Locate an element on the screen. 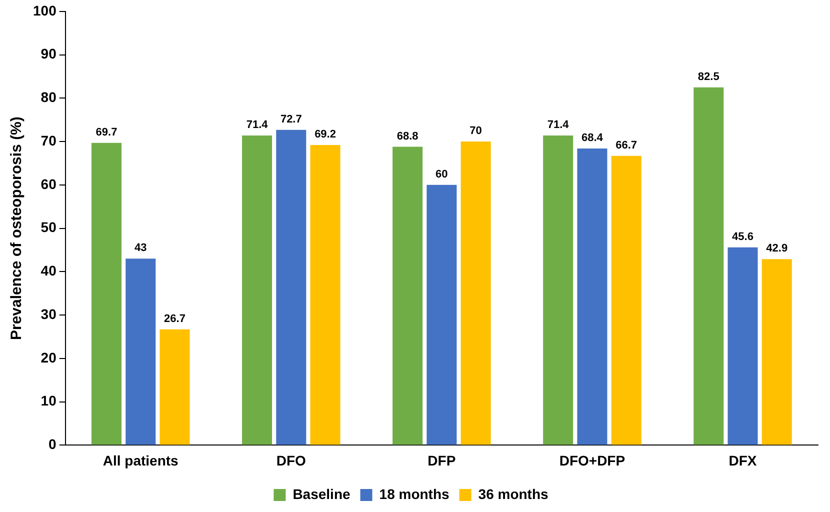 Image resolution: width=830 pixels, height=512 pixels. x-tick-label: DFO+DFP is located at coordinates (592, 460).